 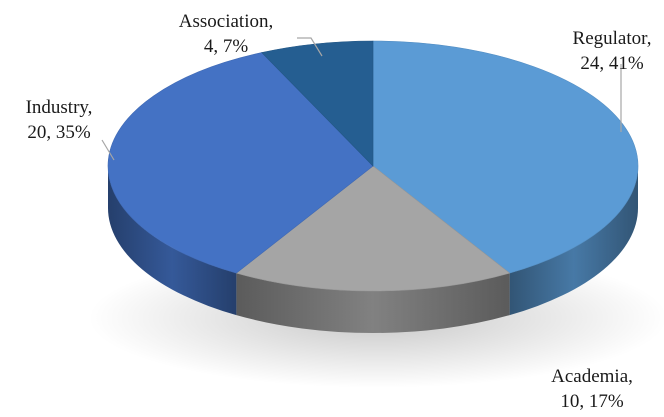 What do you see at coordinates (592, 376) in the screenshot?
I see `data-label-academia-name: Academia,` at bounding box center [592, 376].